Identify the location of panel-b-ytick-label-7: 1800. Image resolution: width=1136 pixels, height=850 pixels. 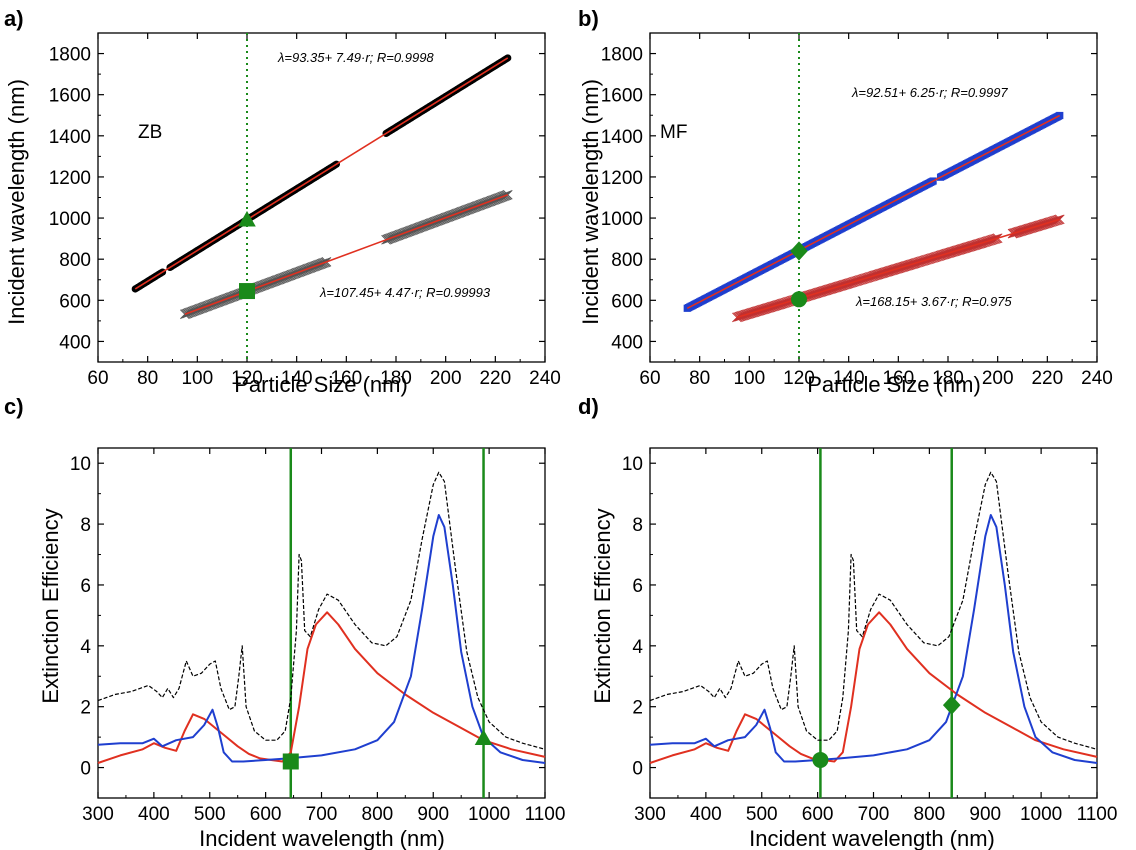
(622, 55).